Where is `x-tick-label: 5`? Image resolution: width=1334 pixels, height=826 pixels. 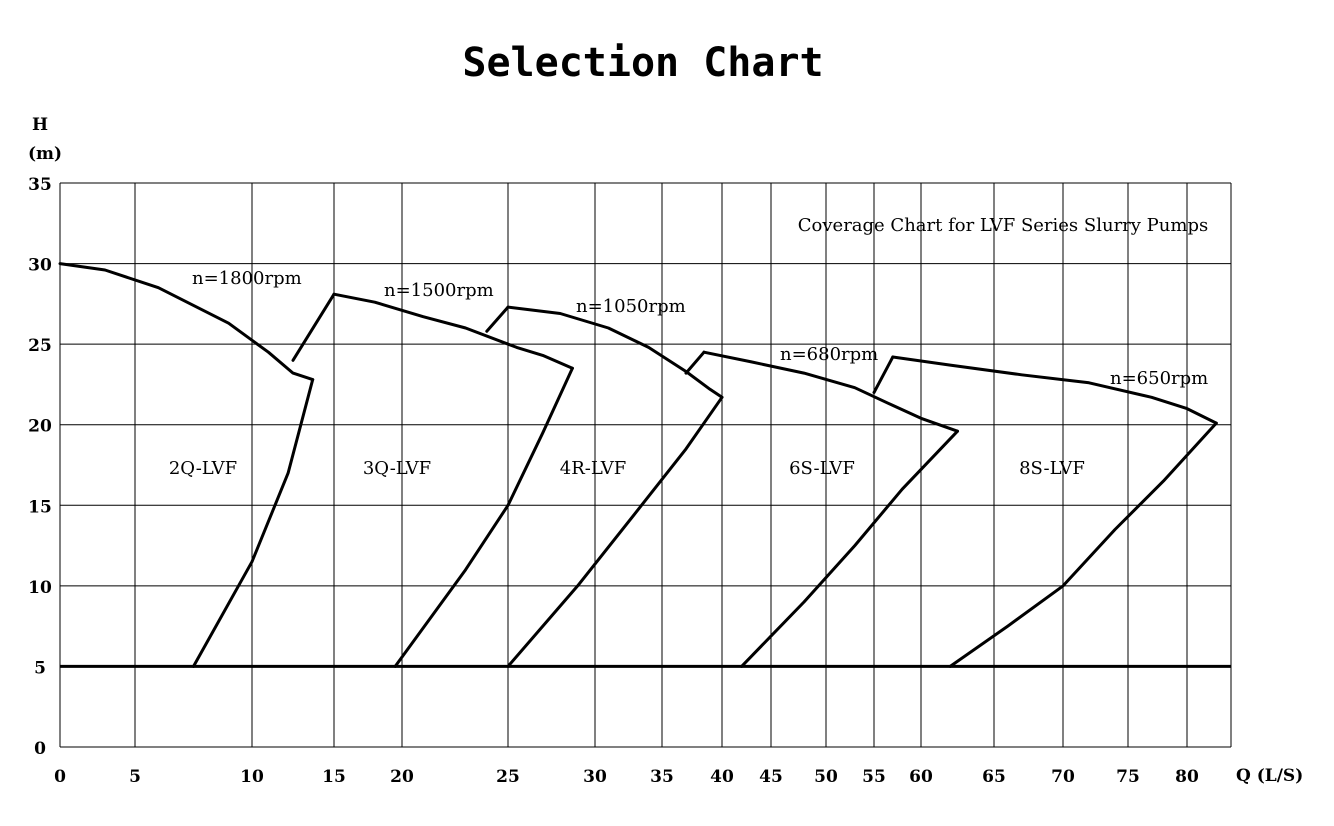 x-tick-label: 5 is located at coordinates (135, 777).